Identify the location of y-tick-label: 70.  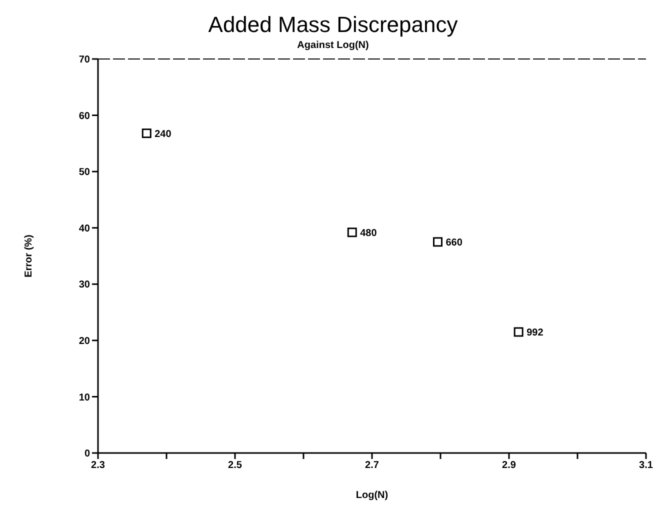
(84, 60).